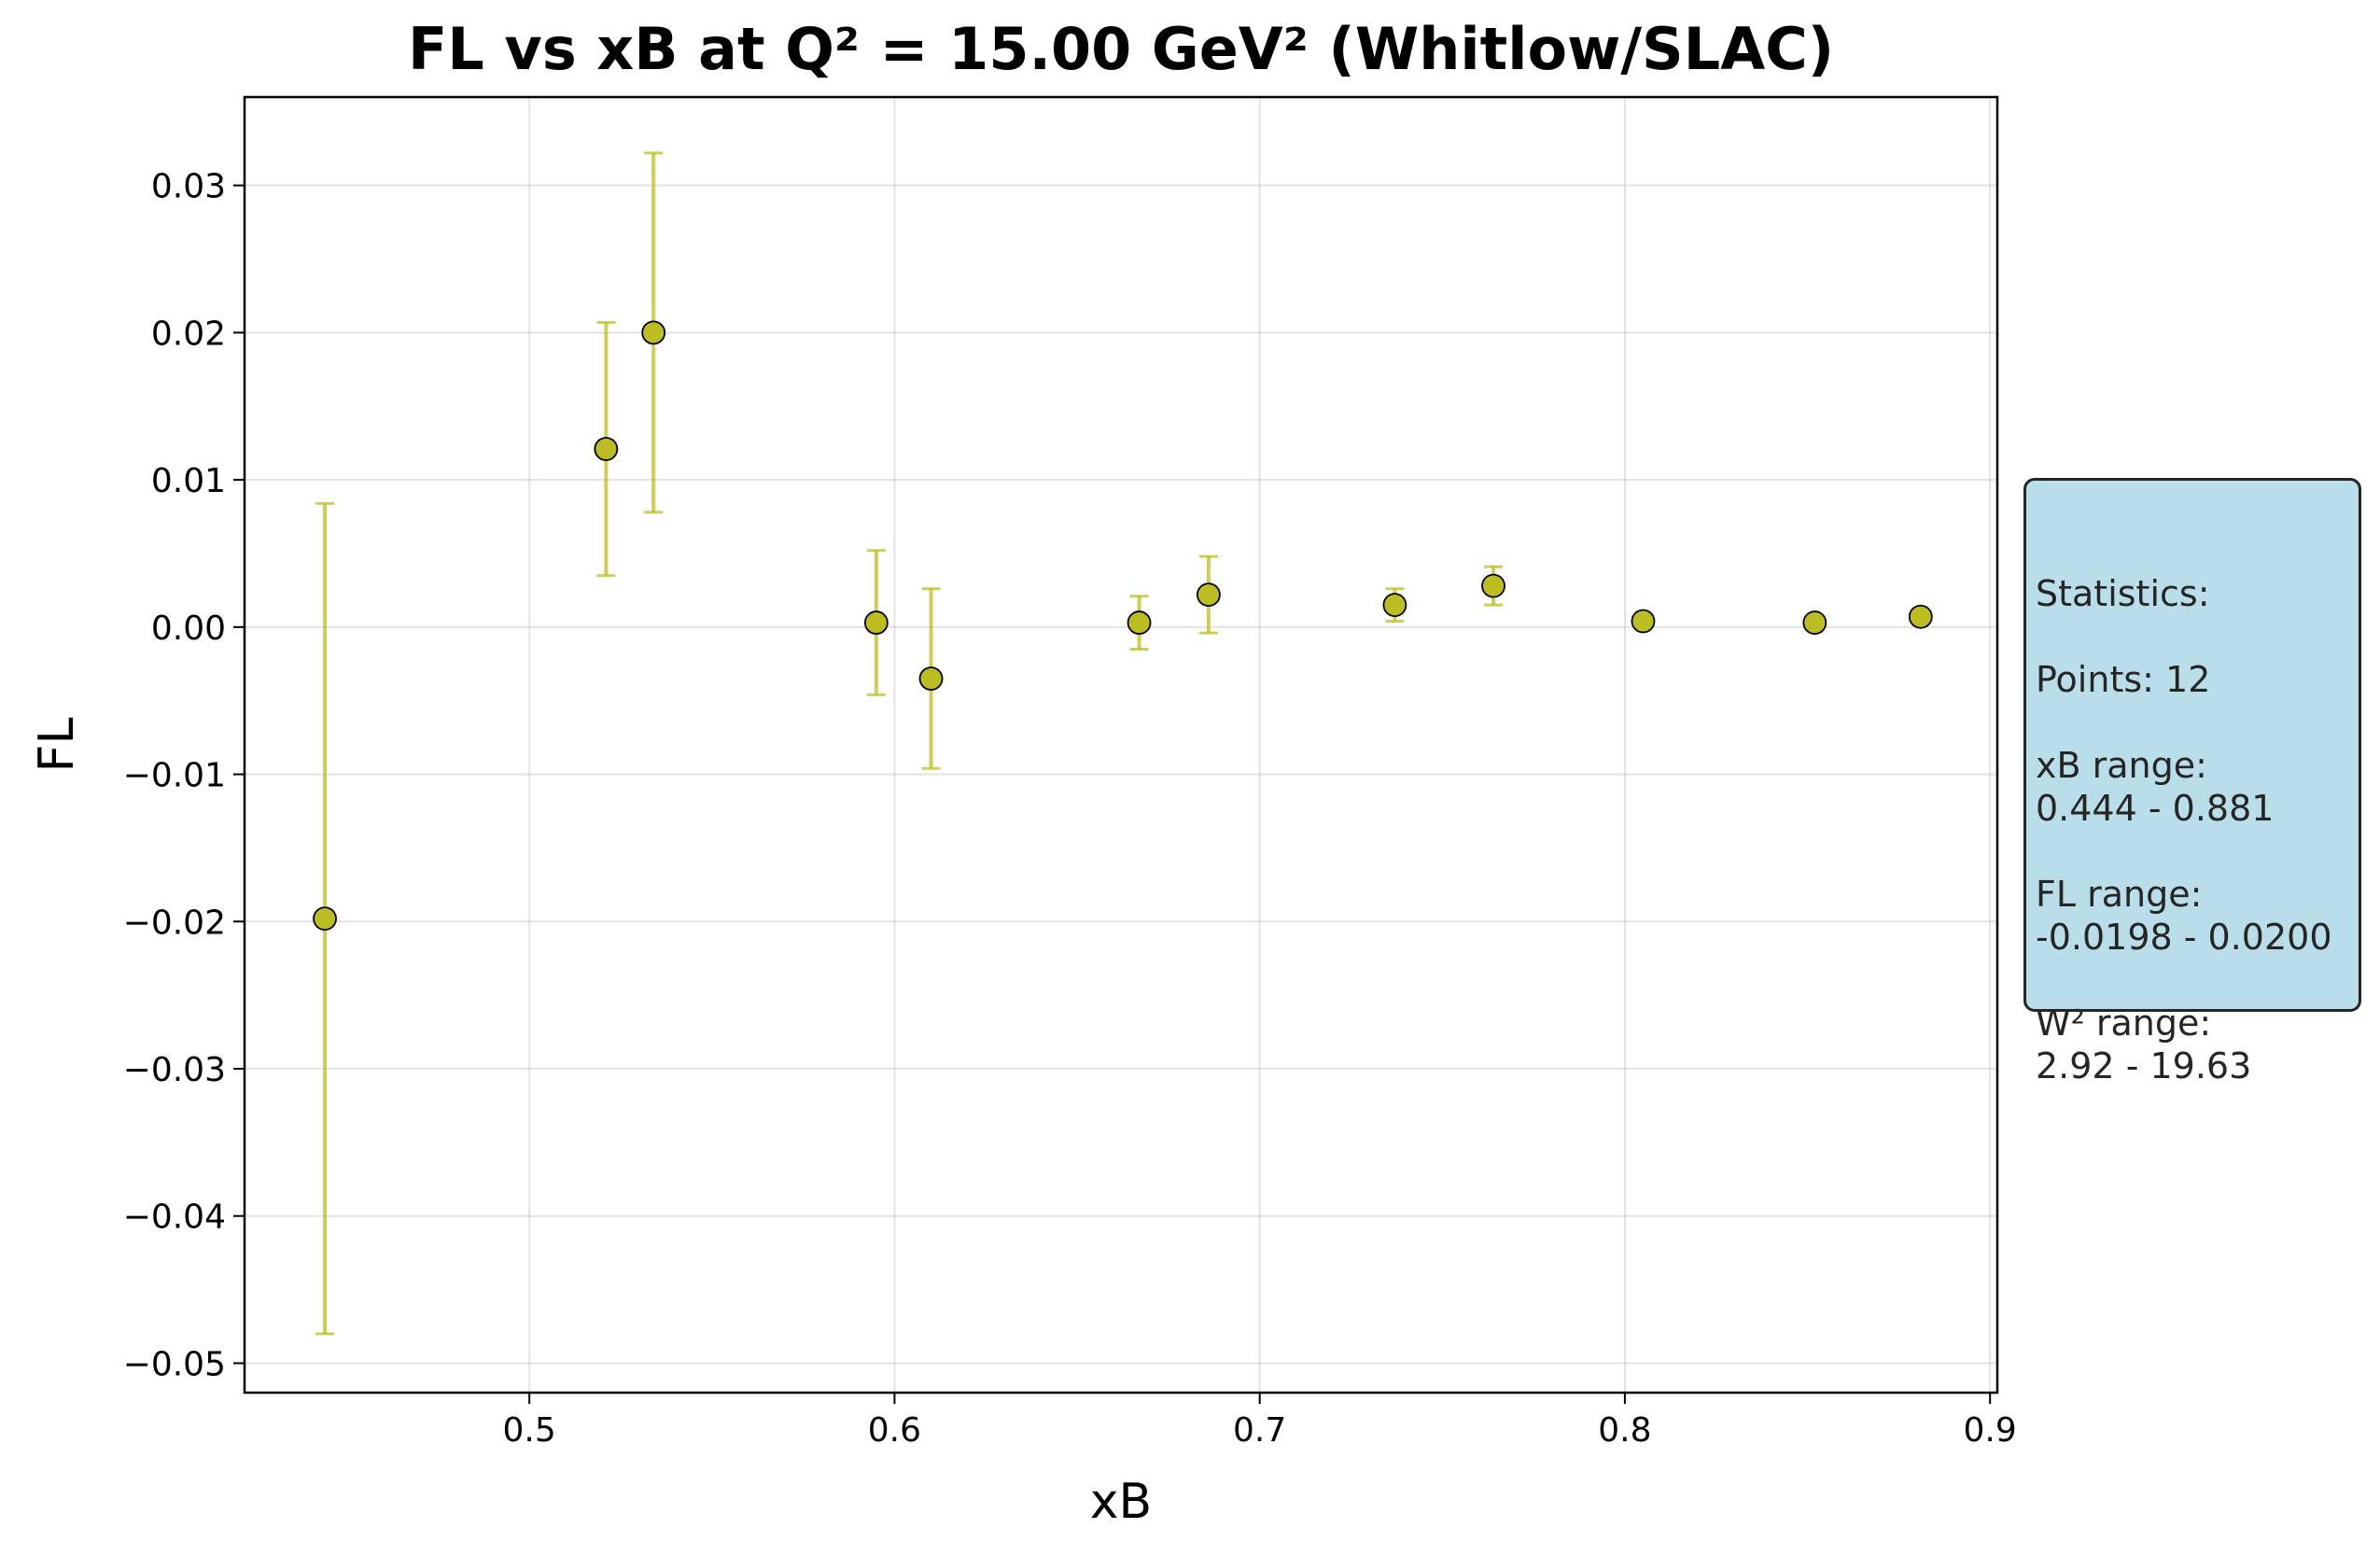  What do you see at coordinates (174, 923) in the screenshot?
I see `y-tick-label: −0.02` at bounding box center [174, 923].